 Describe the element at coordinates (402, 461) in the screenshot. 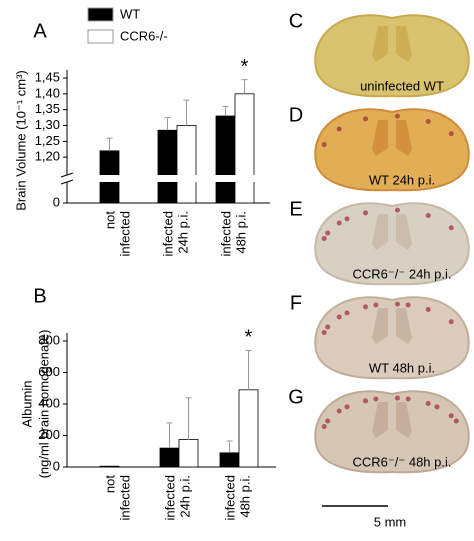

I see `image-caption: CCR6⁻/⁻ 48h p.i.` at that location.